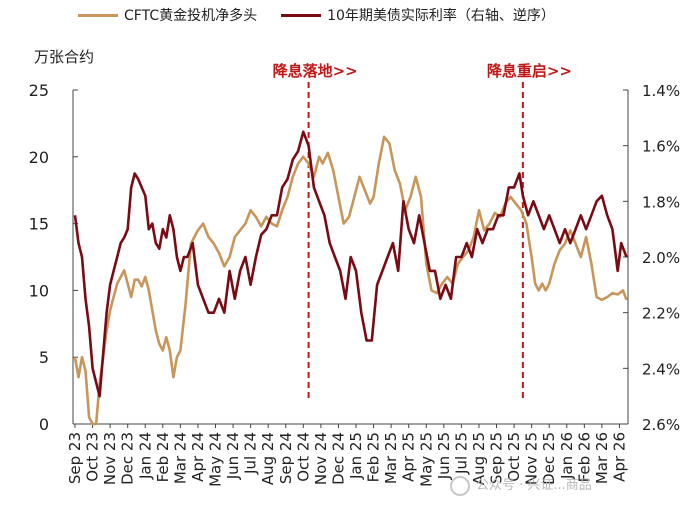 Image resolution: width=690 pixels, height=510 pixels. Describe the element at coordinates (661, 258) in the screenshot. I see `y-right-tick-label: 2.0%` at that location.